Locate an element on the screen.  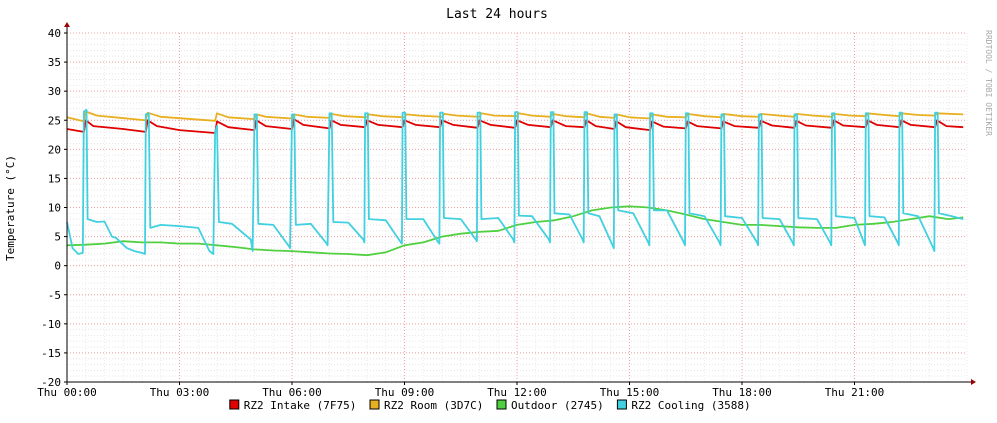
y-tick-label: 5 is located at coordinates (57, 237).